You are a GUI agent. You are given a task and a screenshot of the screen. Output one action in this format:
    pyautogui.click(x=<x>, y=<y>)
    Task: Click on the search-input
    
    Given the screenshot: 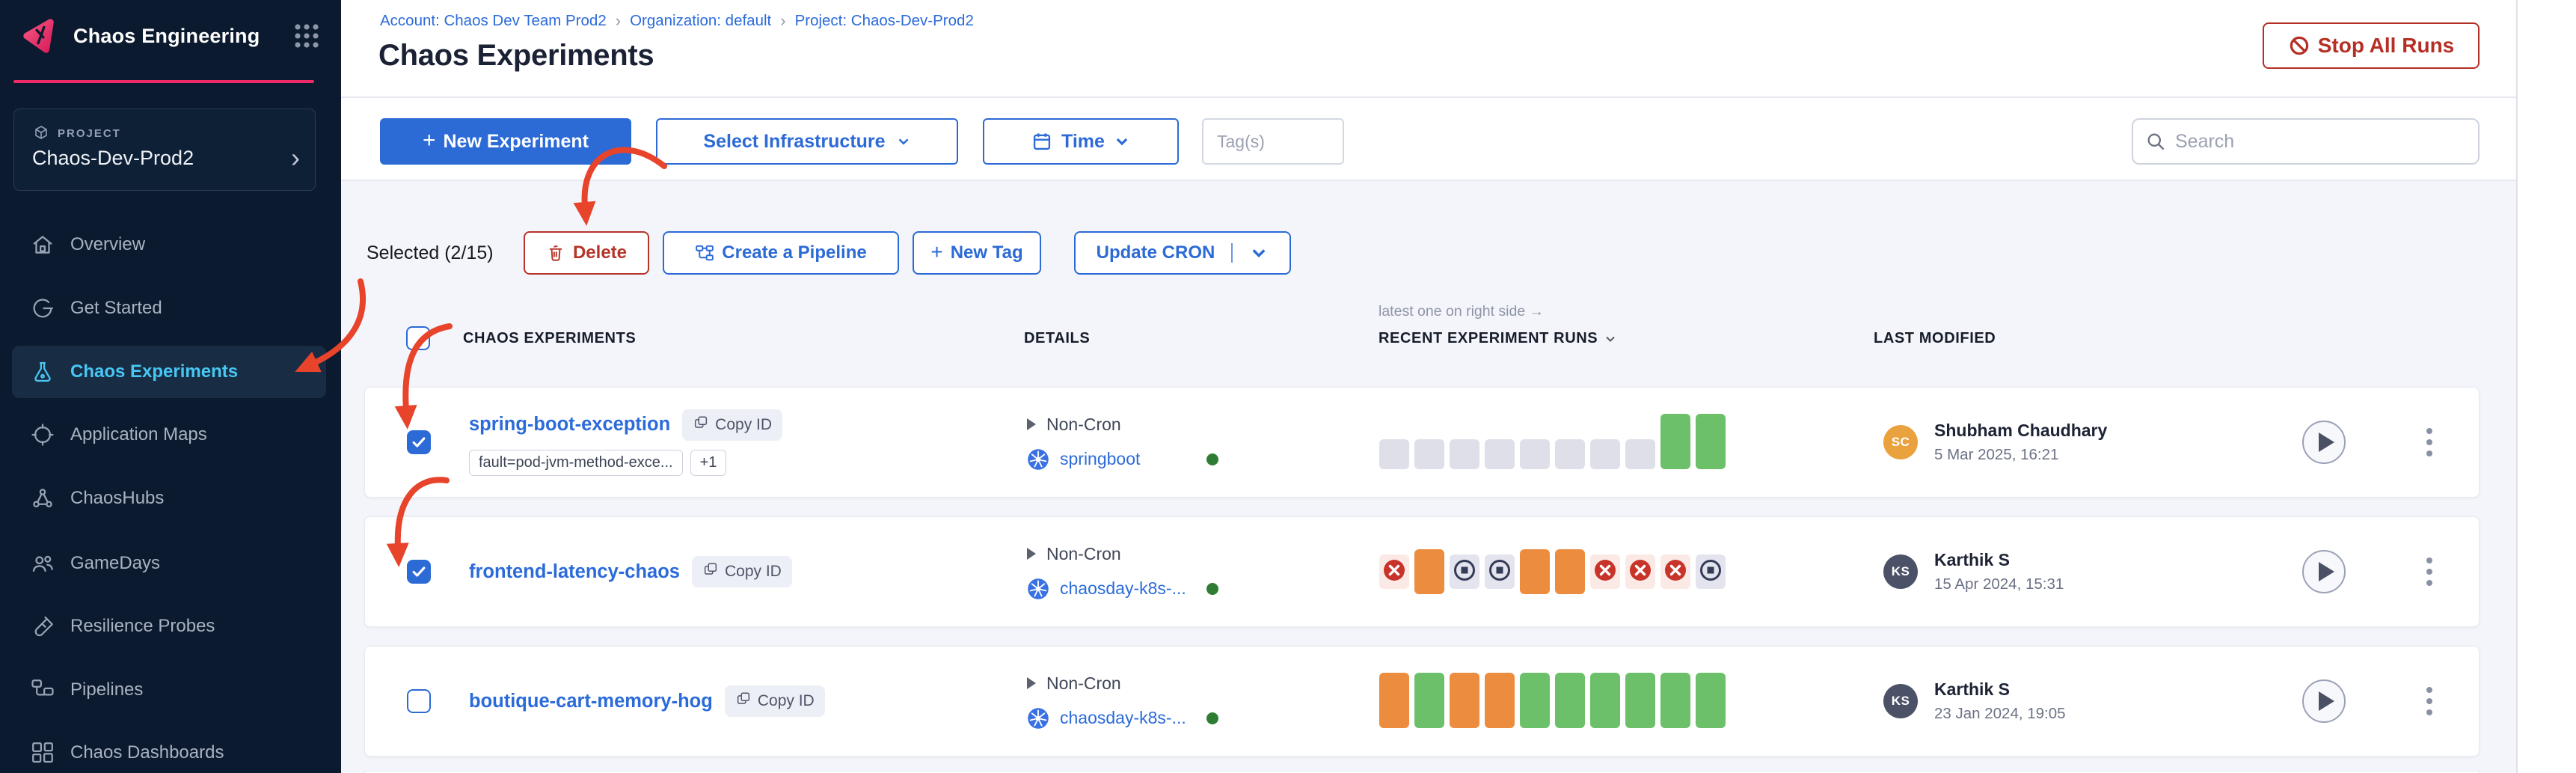 What is the action you would take?
    pyautogui.click(x=2320, y=141)
    